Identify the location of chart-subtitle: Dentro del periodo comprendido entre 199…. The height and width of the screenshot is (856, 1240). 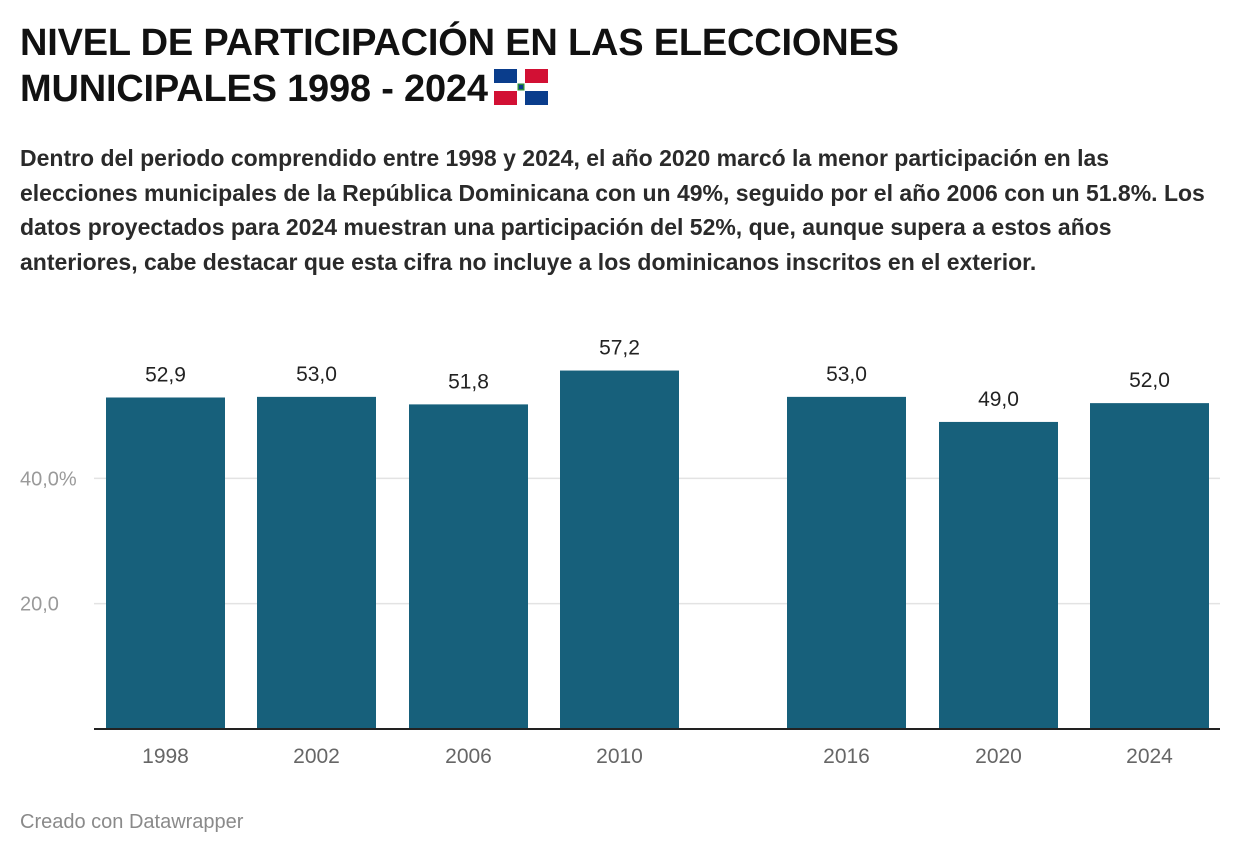
(612, 210).